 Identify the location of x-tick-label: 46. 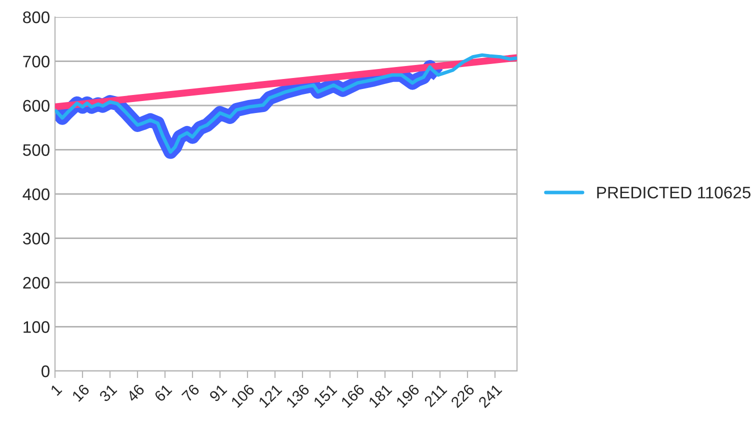
(135, 393).